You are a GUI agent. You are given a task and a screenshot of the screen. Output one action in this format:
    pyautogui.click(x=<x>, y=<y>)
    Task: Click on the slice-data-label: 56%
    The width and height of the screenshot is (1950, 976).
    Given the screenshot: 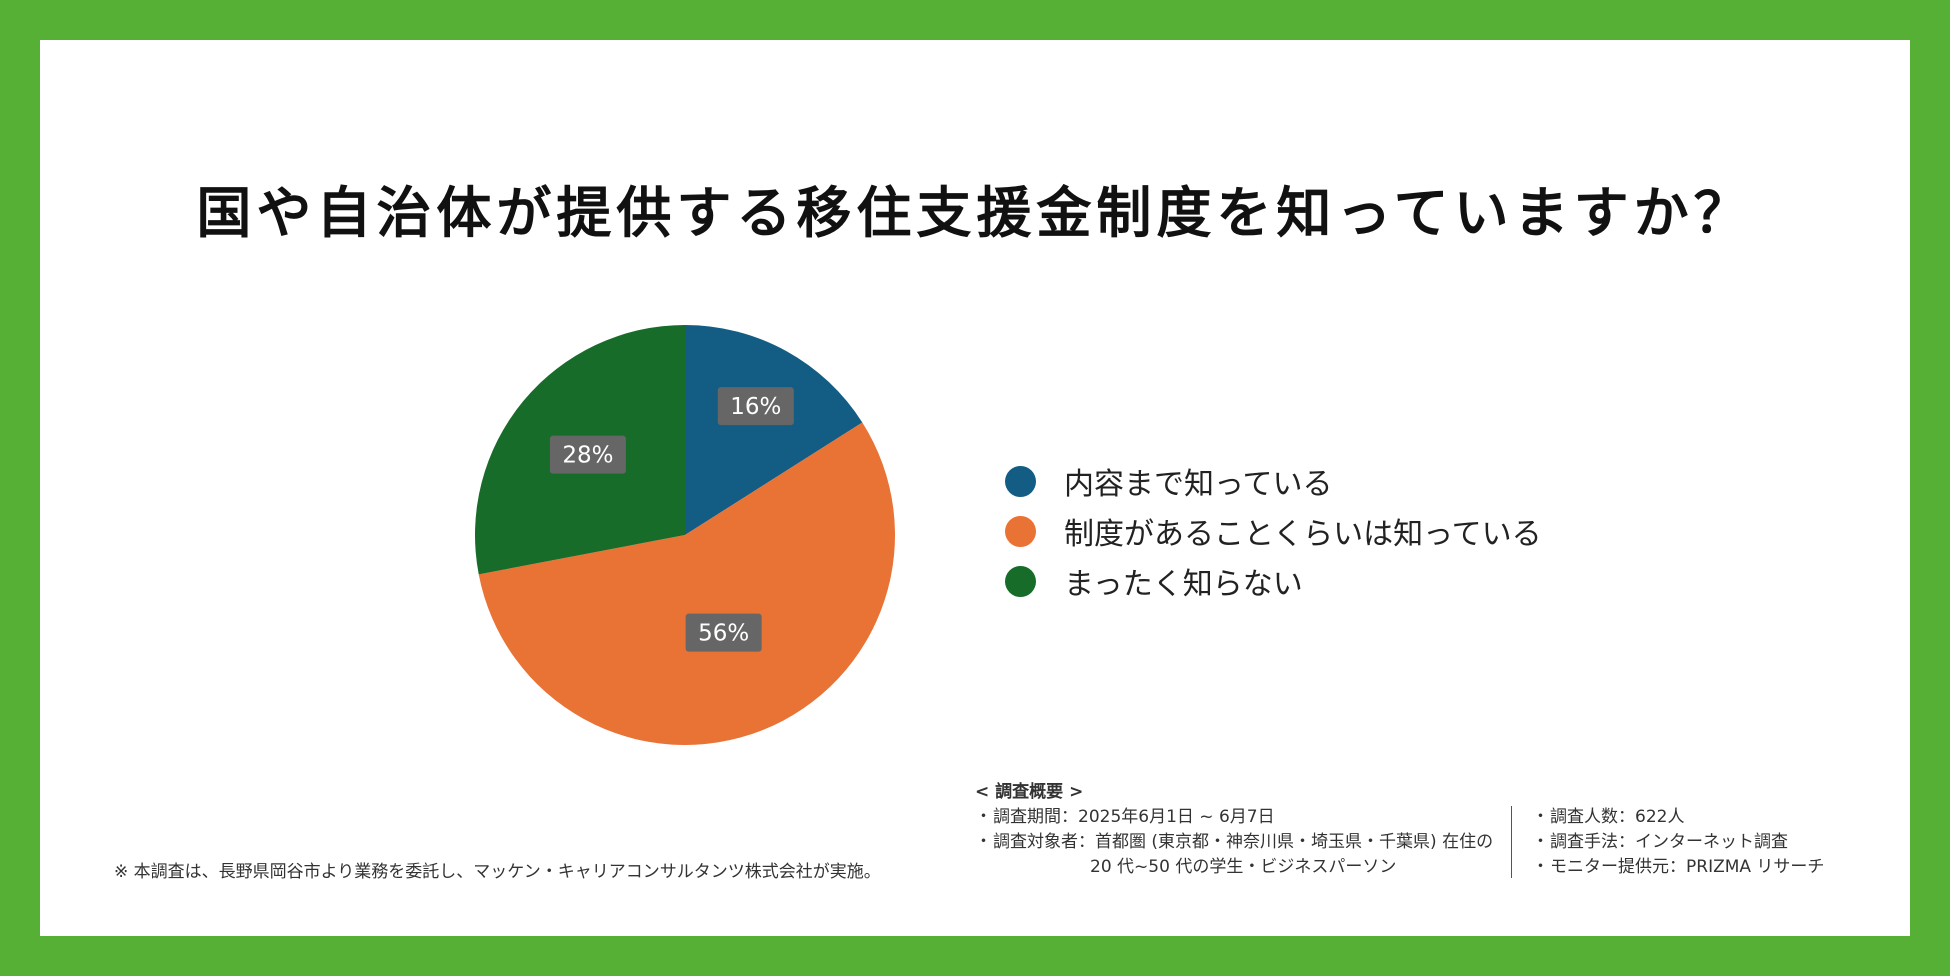 What is the action you would take?
    pyautogui.click(x=723, y=632)
    